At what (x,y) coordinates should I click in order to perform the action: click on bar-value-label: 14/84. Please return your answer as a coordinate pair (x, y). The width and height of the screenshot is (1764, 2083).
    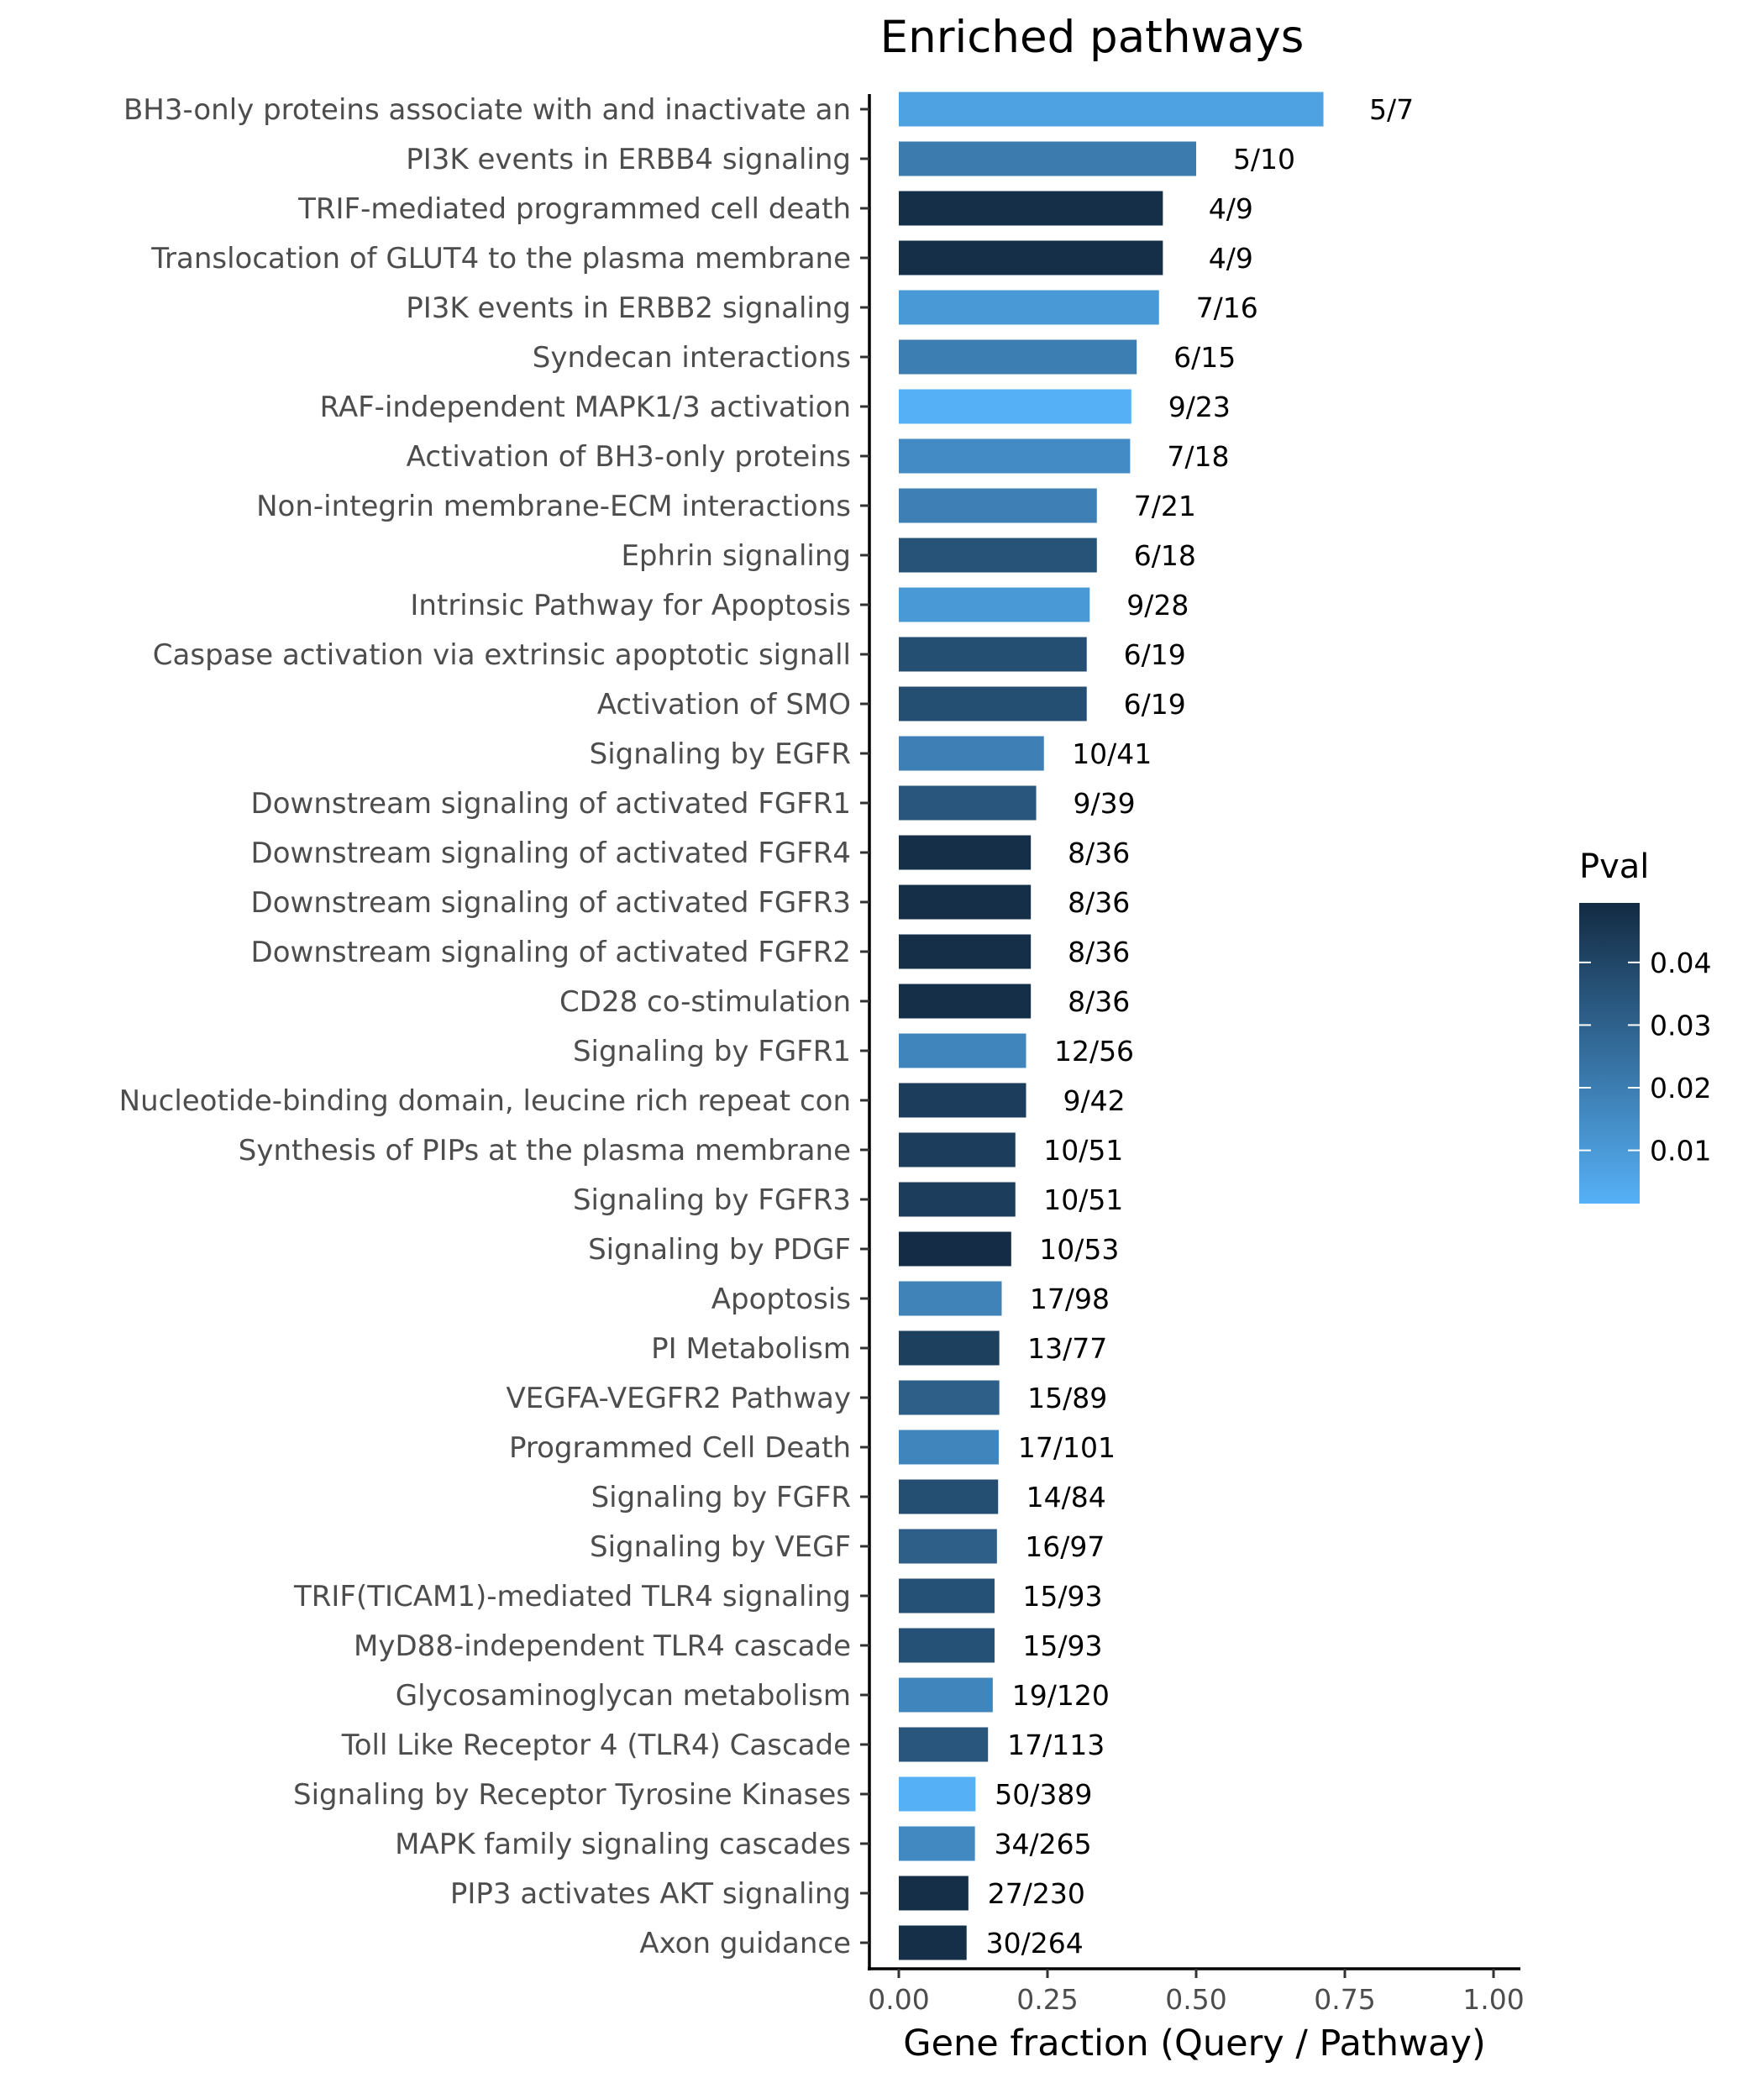
    Looking at the image, I should click on (1066, 1497).